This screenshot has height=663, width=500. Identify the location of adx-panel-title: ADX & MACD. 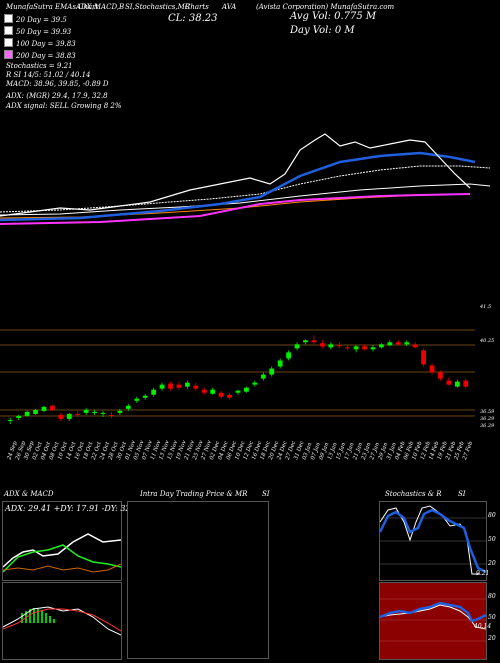
(29, 494).